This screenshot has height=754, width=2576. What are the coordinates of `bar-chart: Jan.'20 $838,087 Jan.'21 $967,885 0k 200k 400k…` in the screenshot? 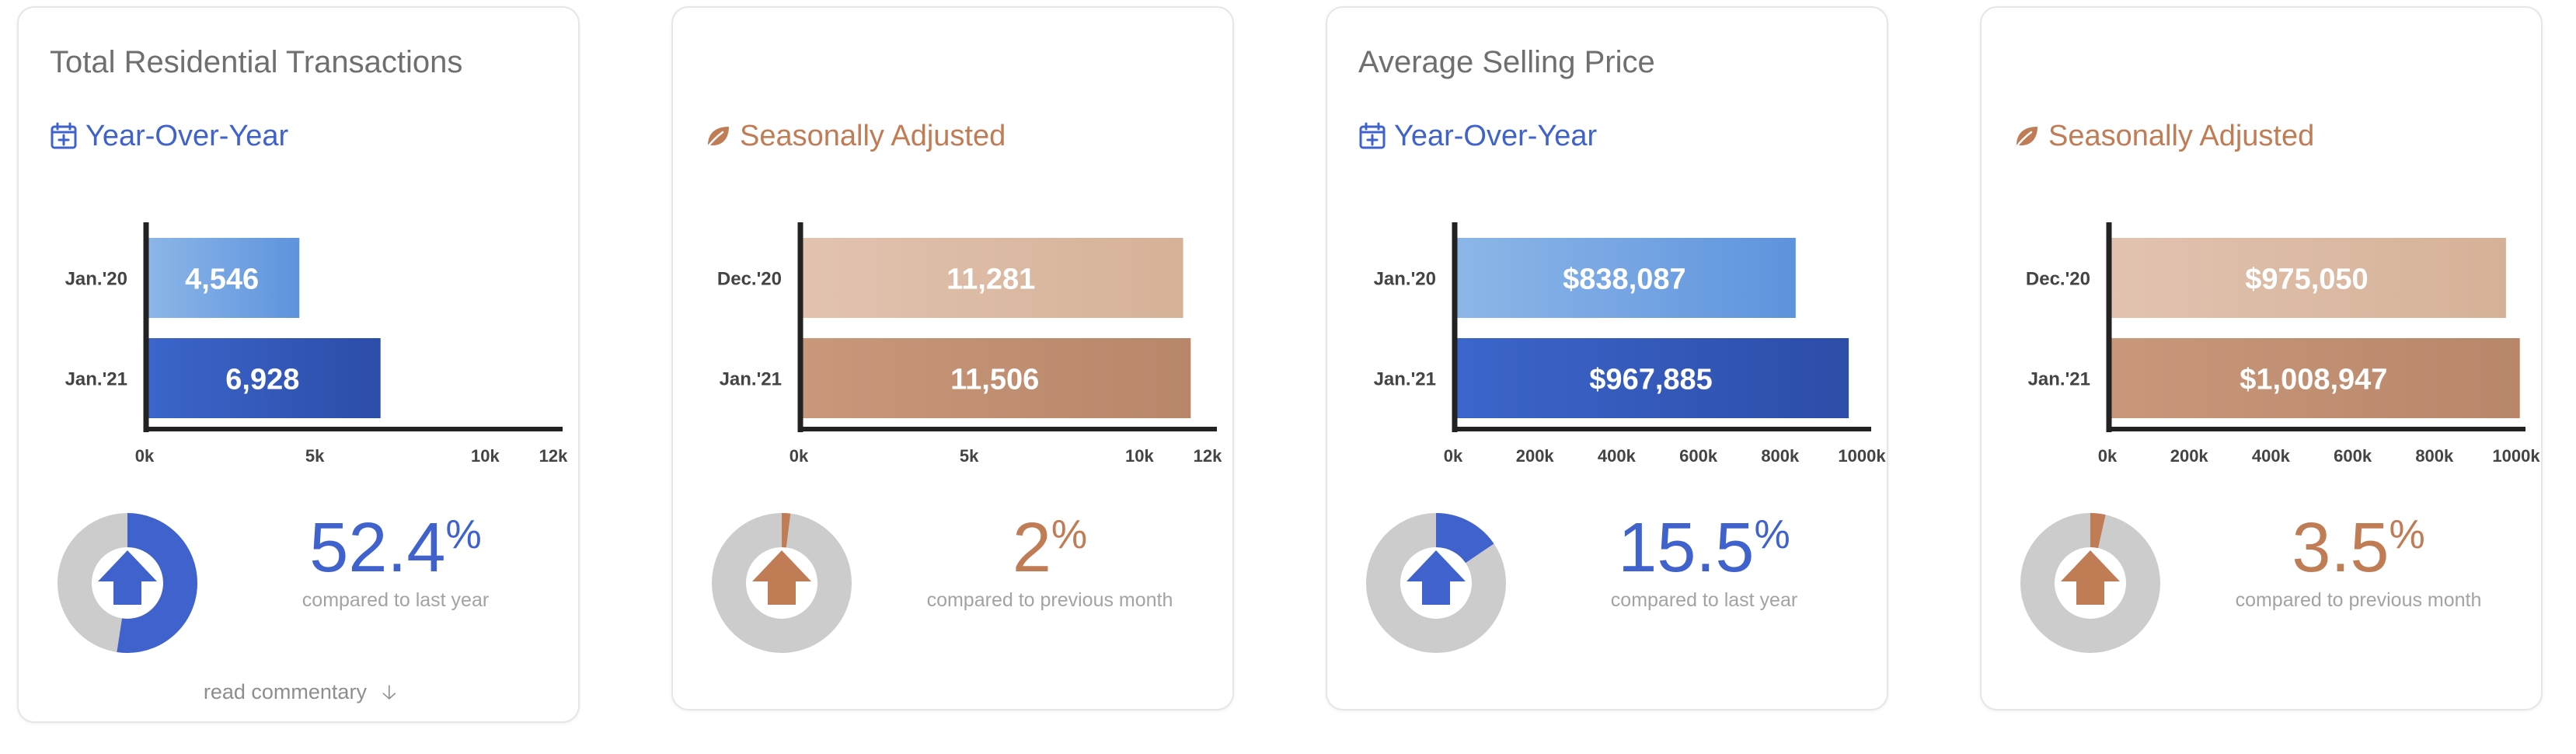 It's located at (1630, 344).